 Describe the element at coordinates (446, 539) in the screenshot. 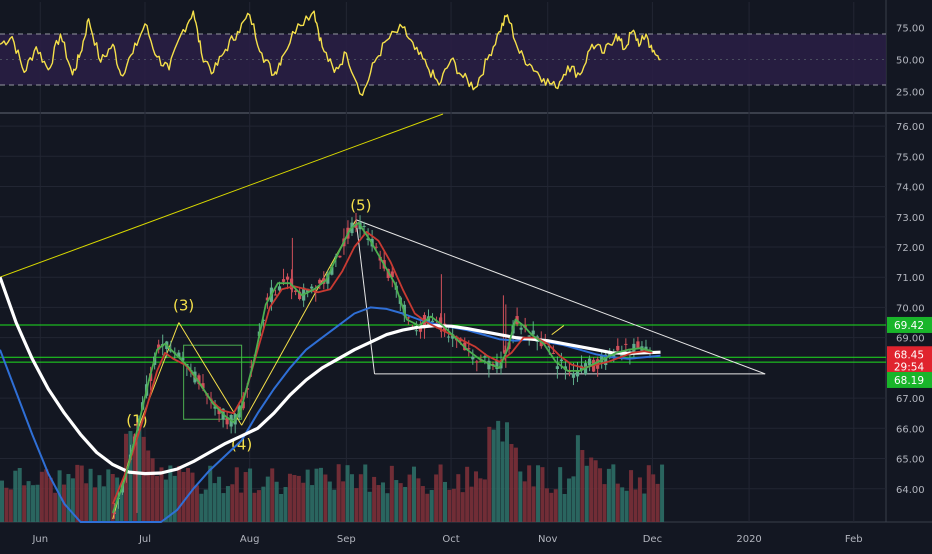

I see `time-axis: Jun Jul Aug Sep Oct Nov Dec 2020 Feb` at that location.